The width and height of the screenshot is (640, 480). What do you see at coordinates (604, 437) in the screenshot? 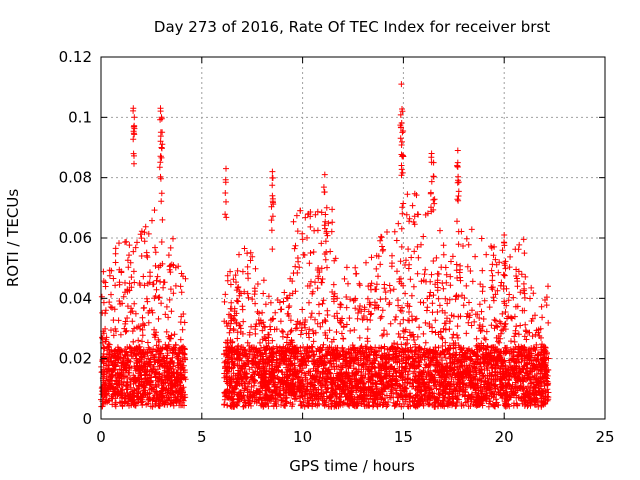
I see `x-tick-label: 25` at bounding box center [604, 437].